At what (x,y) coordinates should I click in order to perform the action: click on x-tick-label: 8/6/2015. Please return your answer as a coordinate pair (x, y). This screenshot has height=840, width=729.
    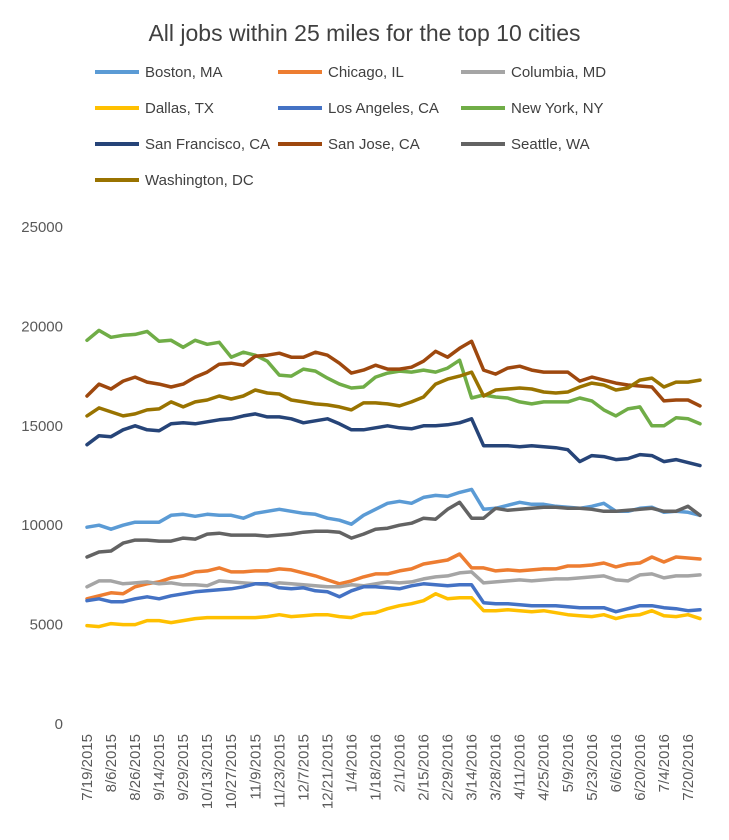
    Looking at the image, I should click on (111, 763).